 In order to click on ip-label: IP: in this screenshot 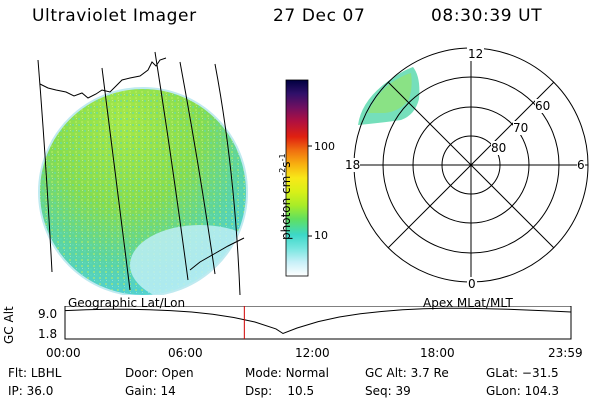, I will do `click(15, 391)`.